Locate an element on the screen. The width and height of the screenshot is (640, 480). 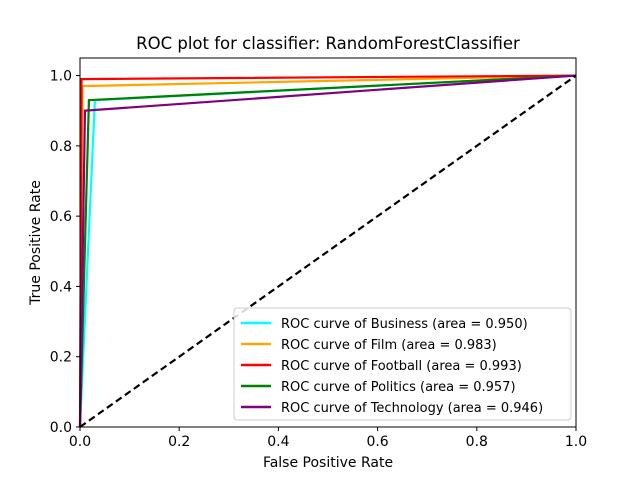
x-axis-label: False Positive Rate is located at coordinates (328, 463).